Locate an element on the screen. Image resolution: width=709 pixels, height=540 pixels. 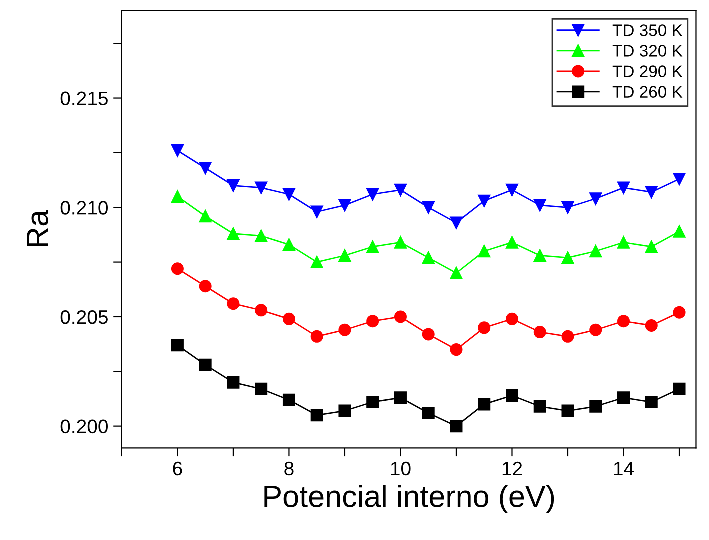
text: 0.200 is located at coordinates (84, 427).